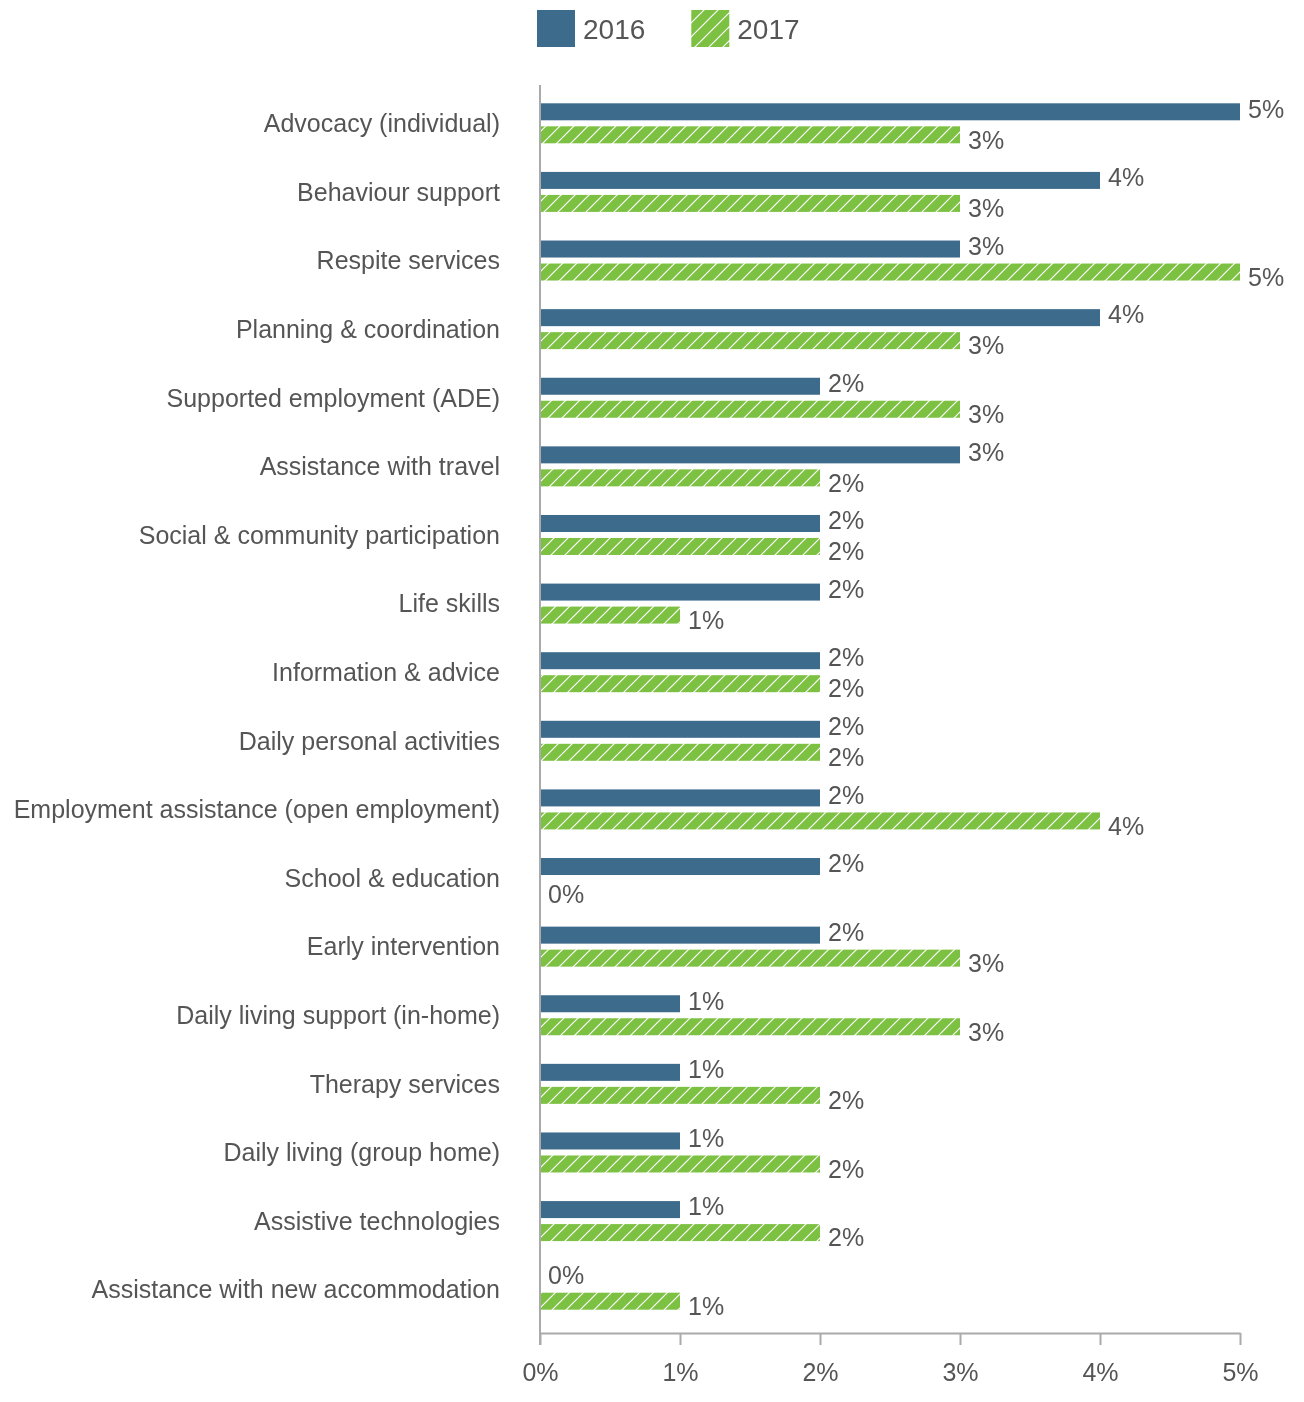  Describe the element at coordinates (1240, 1371) in the screenshot. I see `x-tick-label: 5%` at that location.